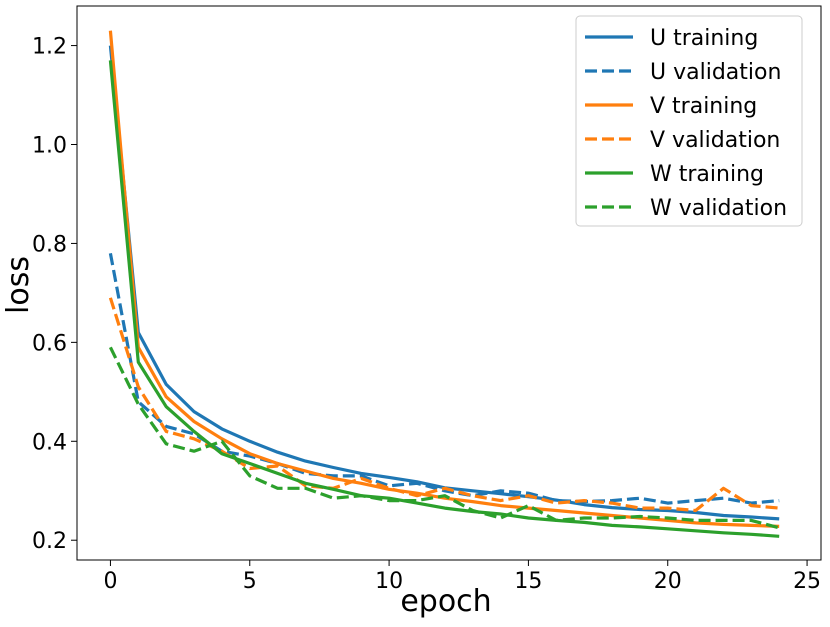 Image resolution: width=830 pixels, height=627 pixels. What do you see at coordinates (445, 601) in the screenshot?
I see `x-axis-title: epoch` at bounding box center [445, 601].